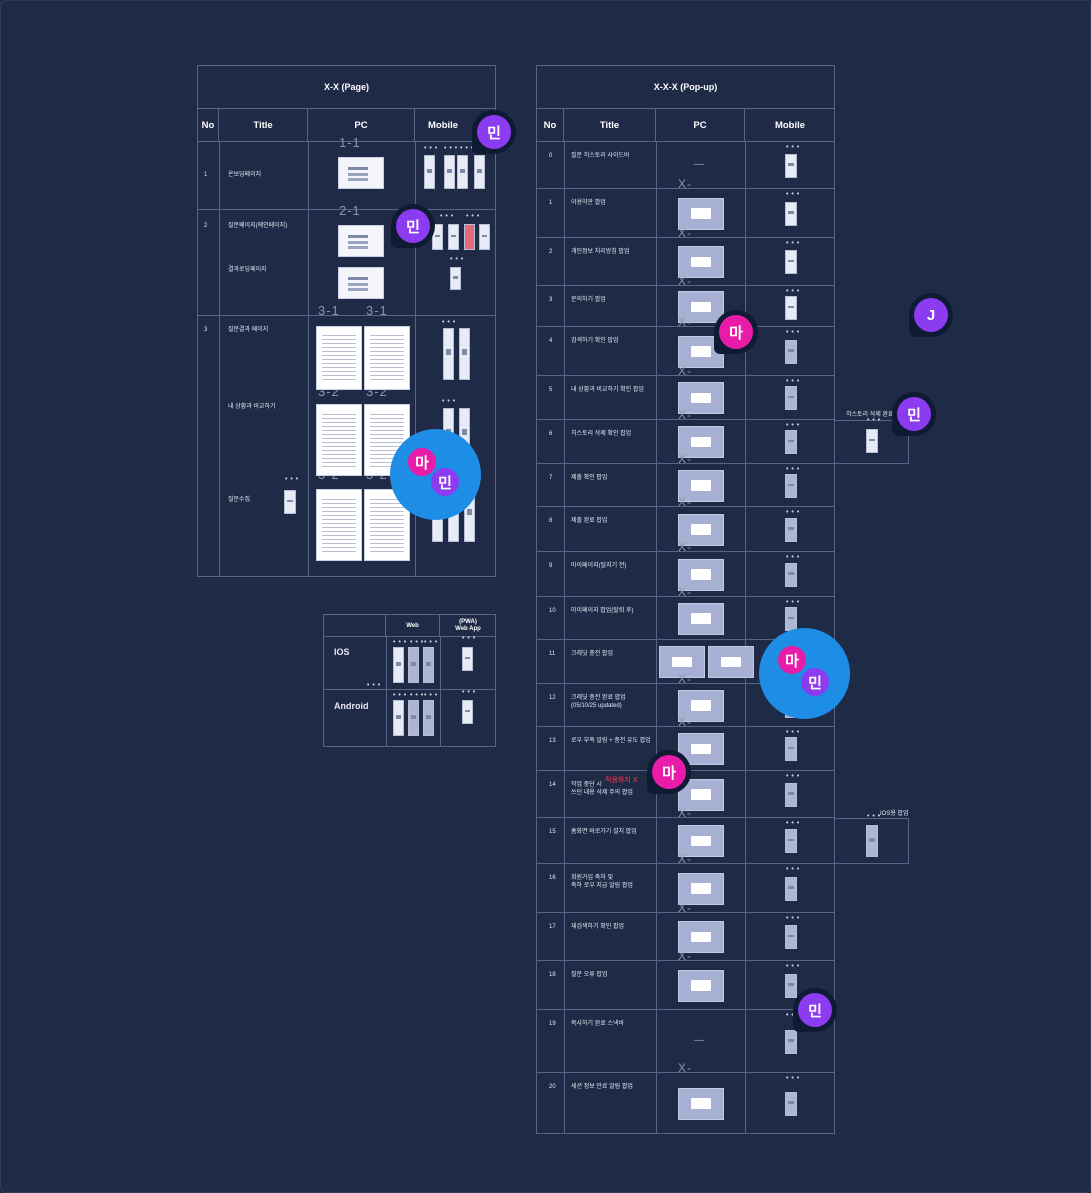 The width and height of the screenshot is (1091, 1193). What do you see at coordinates (931, 315) in the screenshot?
I see `collaborator-avatar: J` at bounding box center [931, 315].